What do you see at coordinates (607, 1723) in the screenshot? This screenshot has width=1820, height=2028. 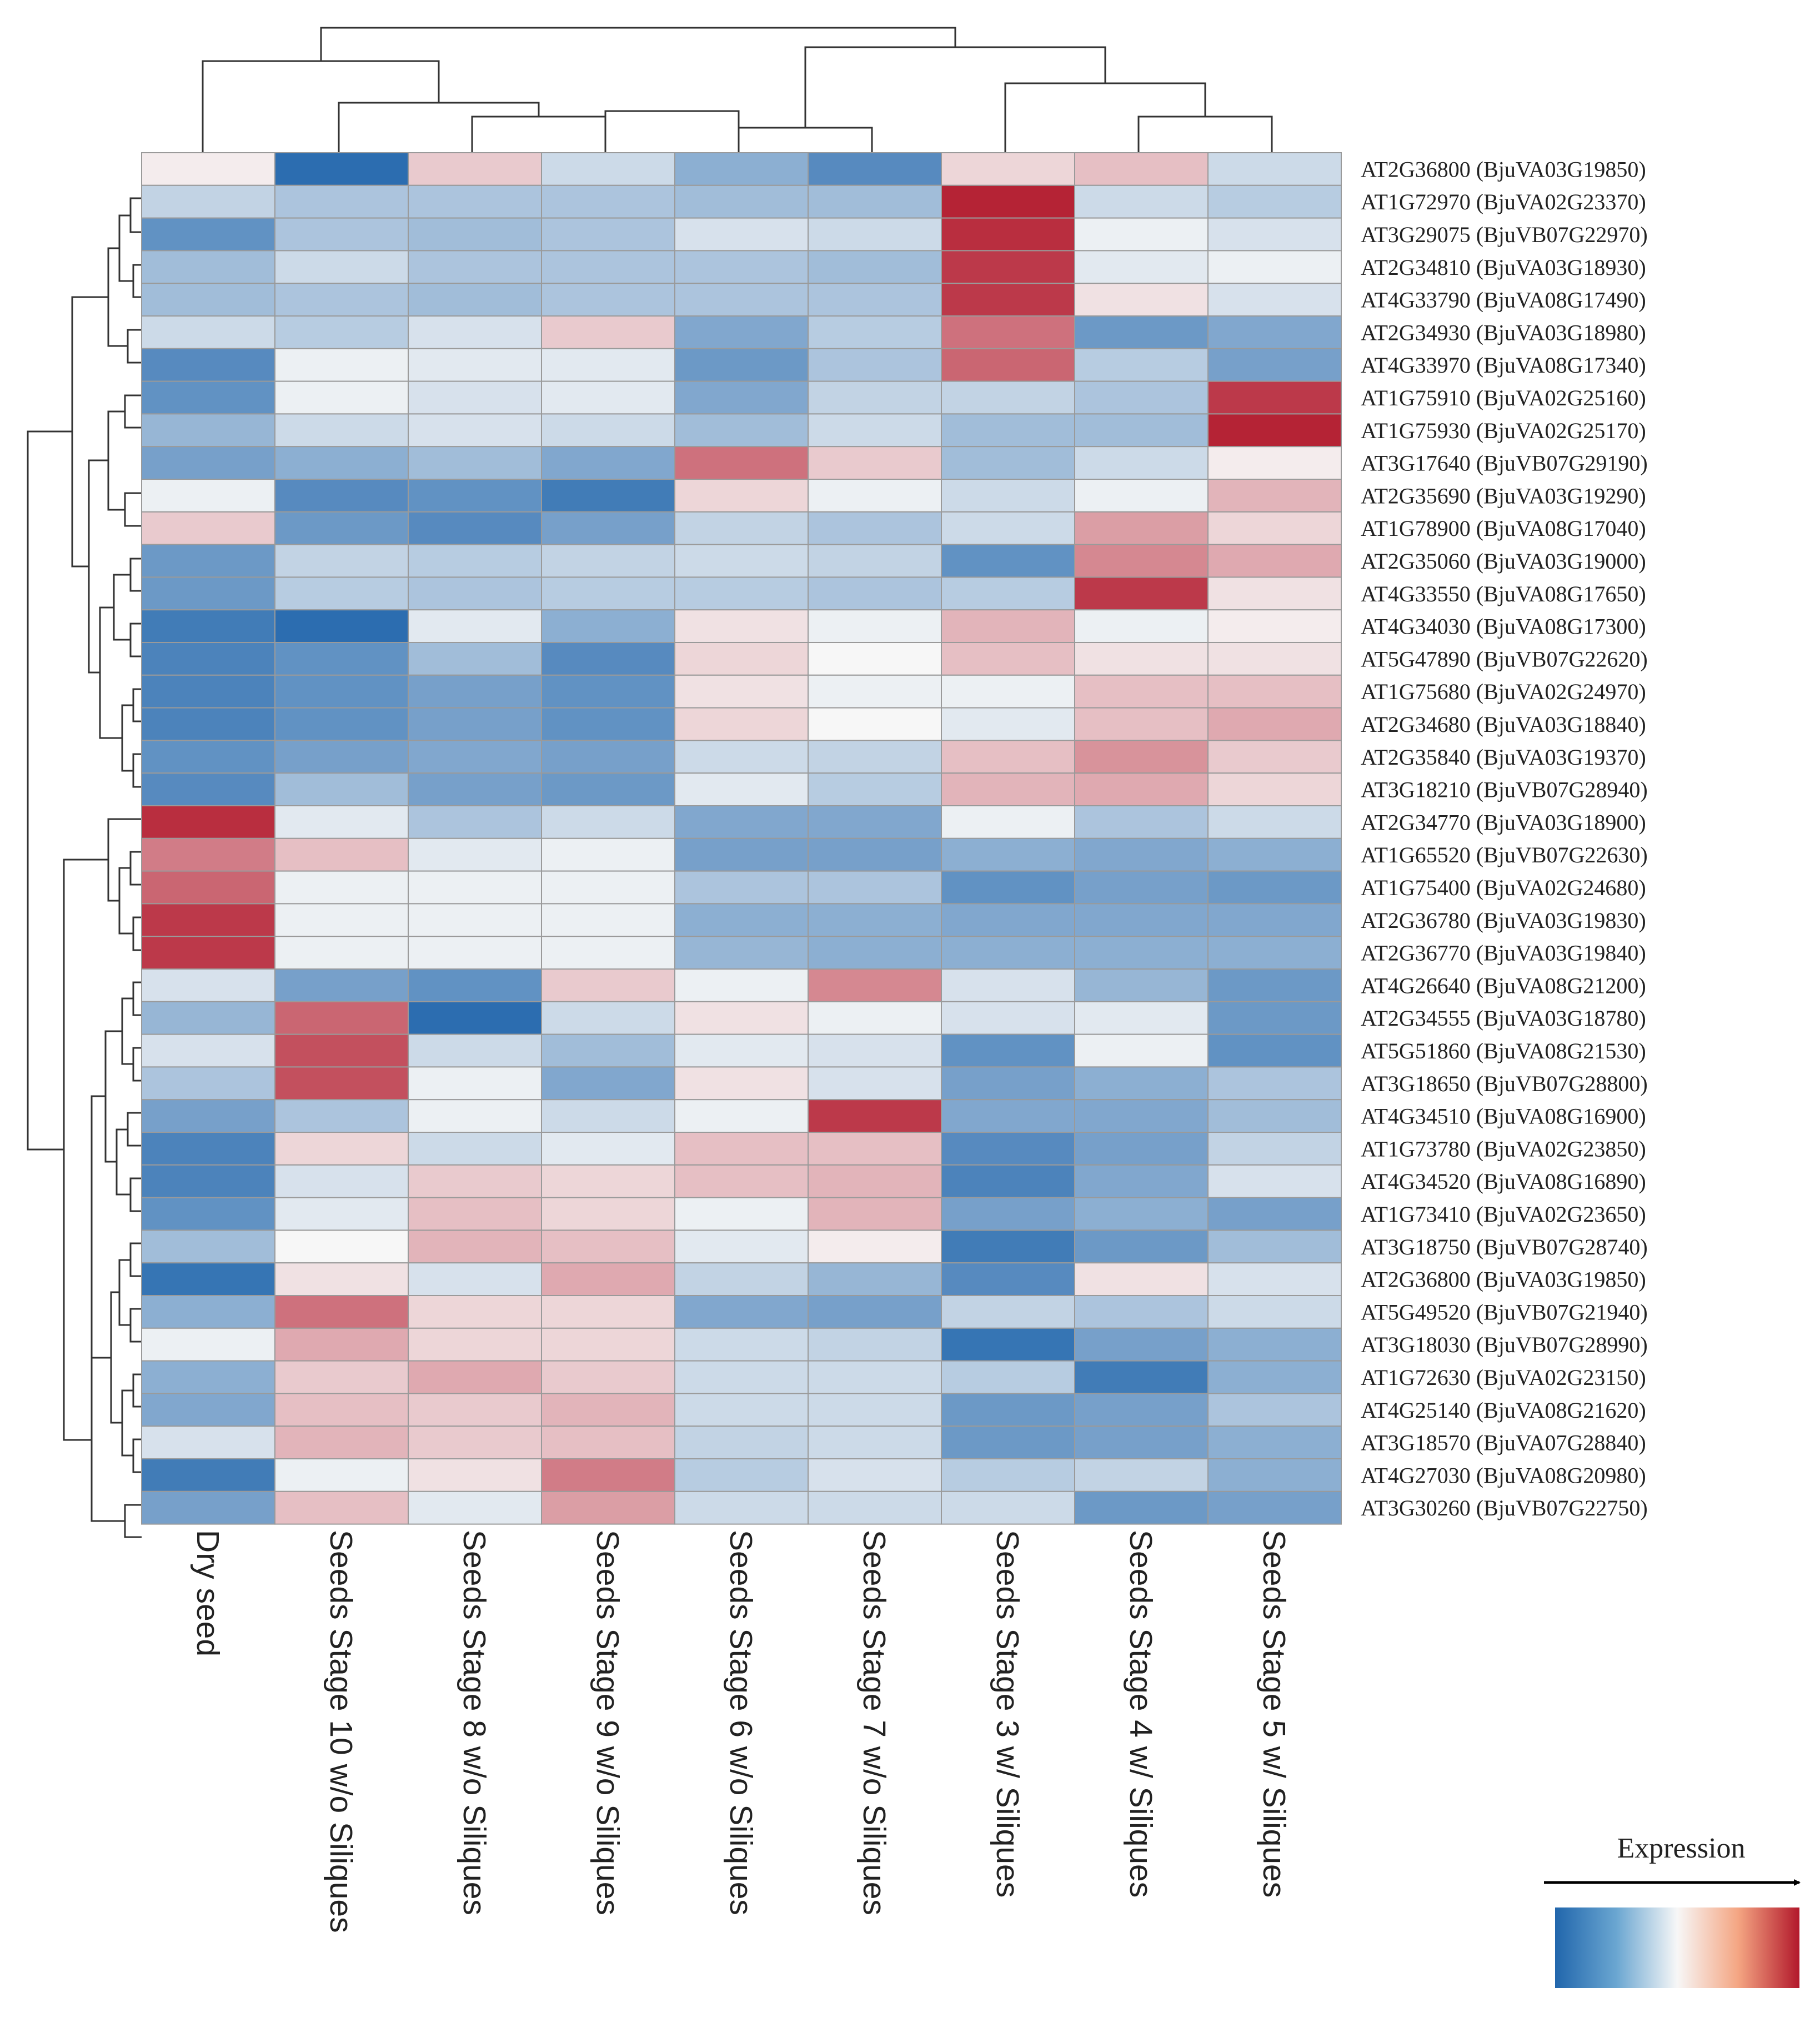 I see `column-label: Seeds Stage 9 w/o Siliques` at bounding box center [607, 1723].